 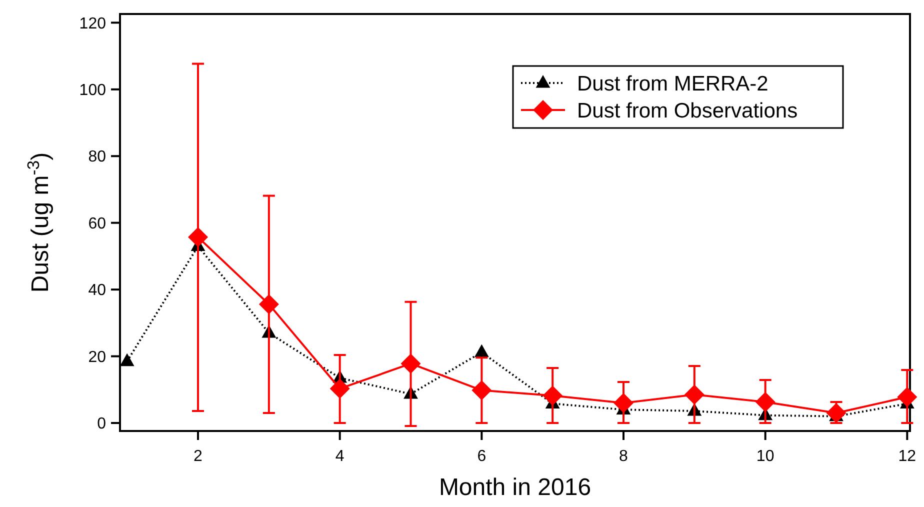 I want to click on legend-label: Dust from MERRA-2, so click(x=672, y=84).